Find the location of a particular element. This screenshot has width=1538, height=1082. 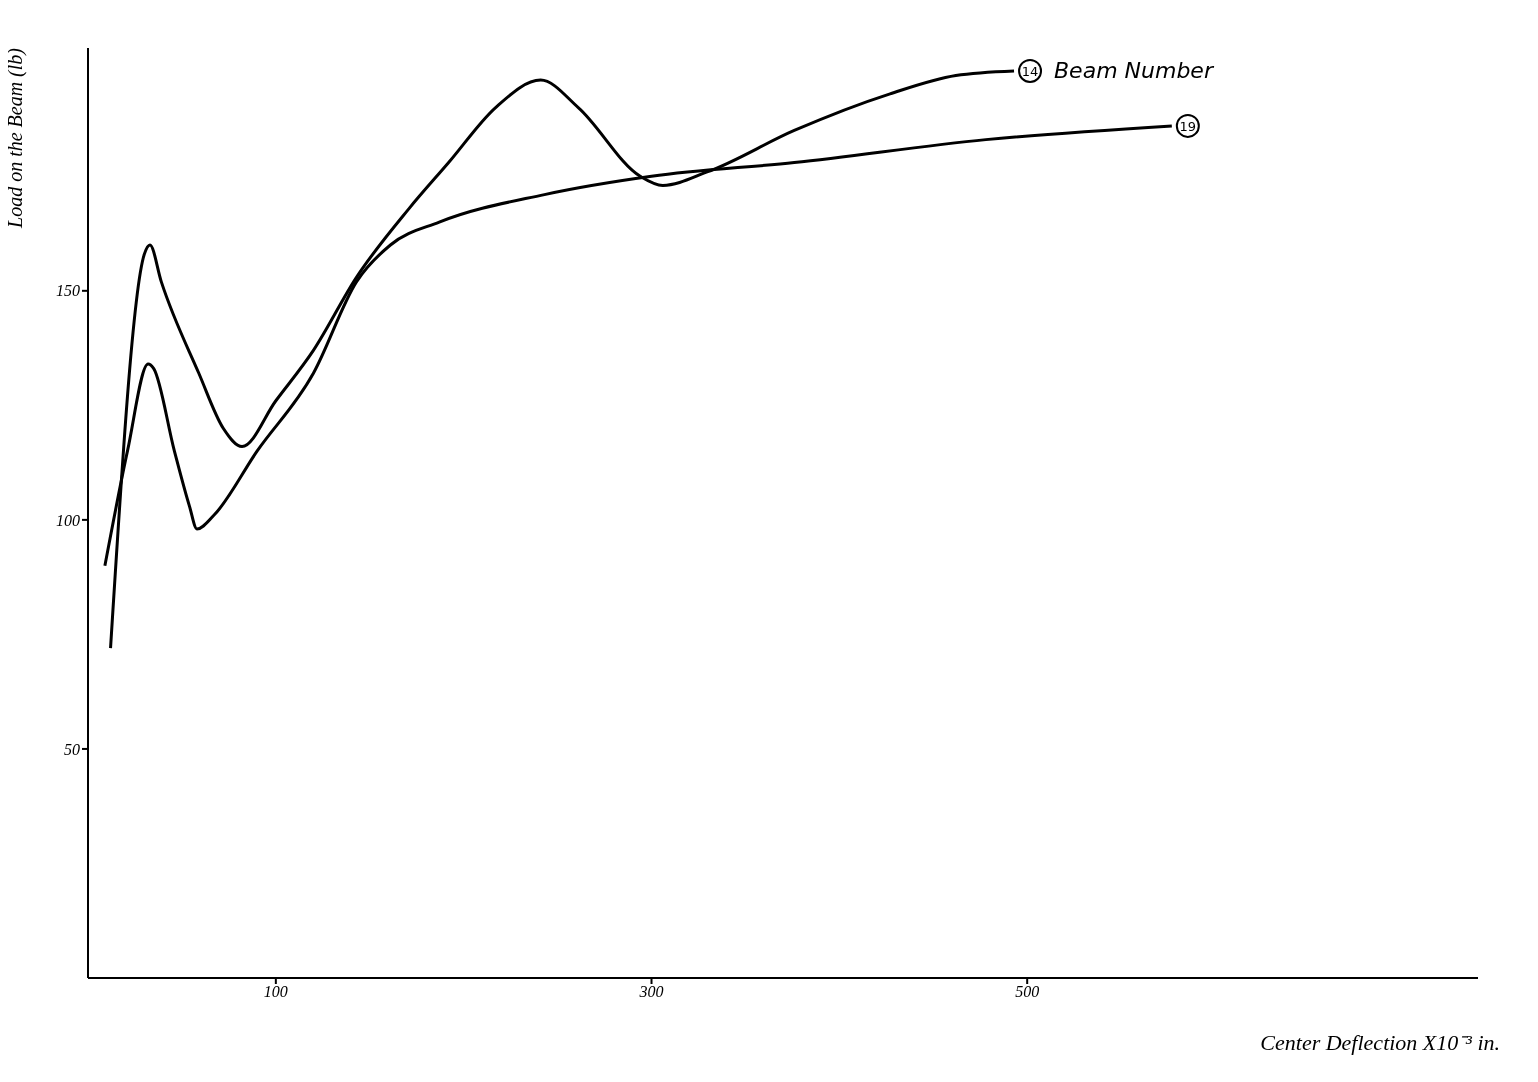

series-label: 14 is located at coordinates (1030, 71).